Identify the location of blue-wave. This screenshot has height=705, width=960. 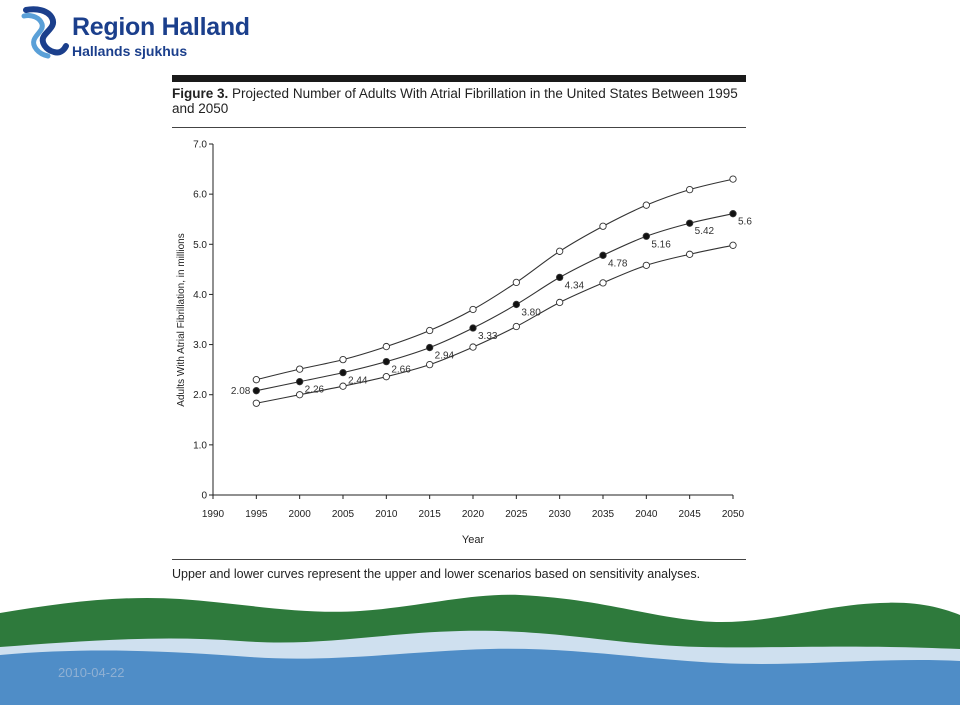
(480, 676).